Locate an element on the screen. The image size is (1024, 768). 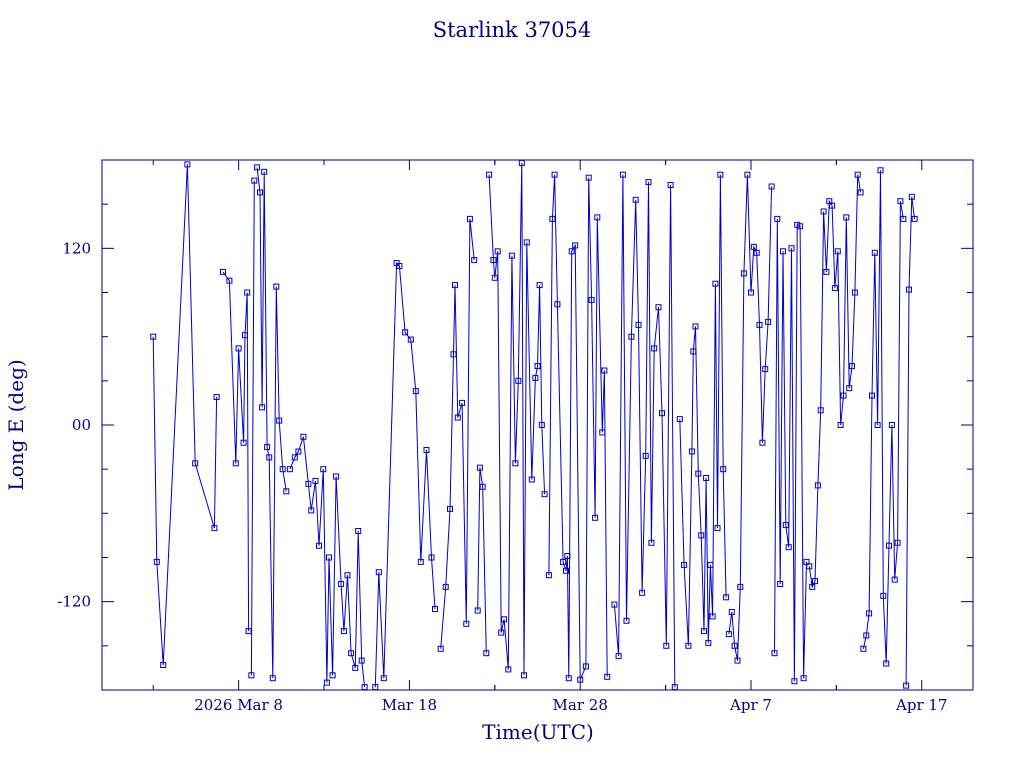
y-tick-label: 00 is located at coordinates (81, 425).